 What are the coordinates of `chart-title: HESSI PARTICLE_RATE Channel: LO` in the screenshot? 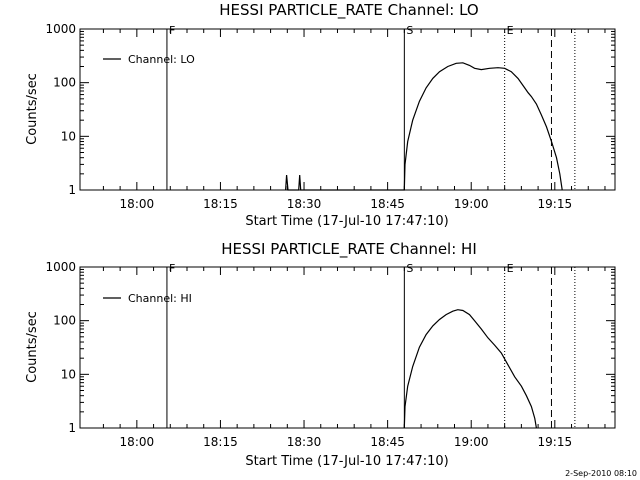 It's located at (348, 10).